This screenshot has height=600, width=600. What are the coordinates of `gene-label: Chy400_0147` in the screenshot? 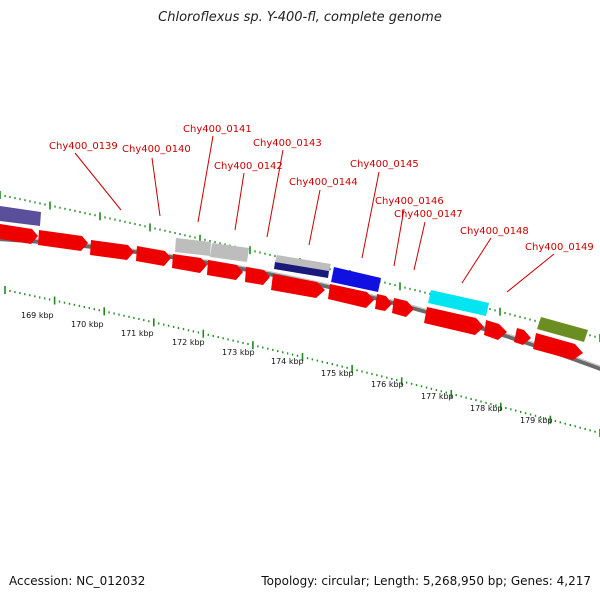 It's located at (428, 214).